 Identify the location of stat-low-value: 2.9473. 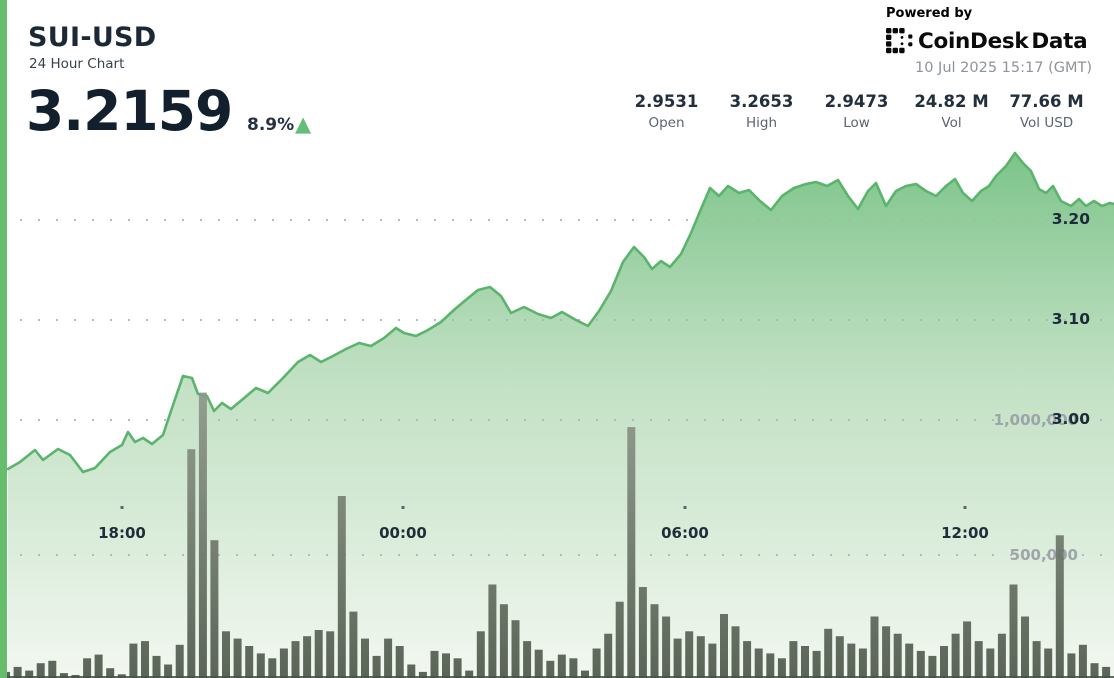
(856, 101).